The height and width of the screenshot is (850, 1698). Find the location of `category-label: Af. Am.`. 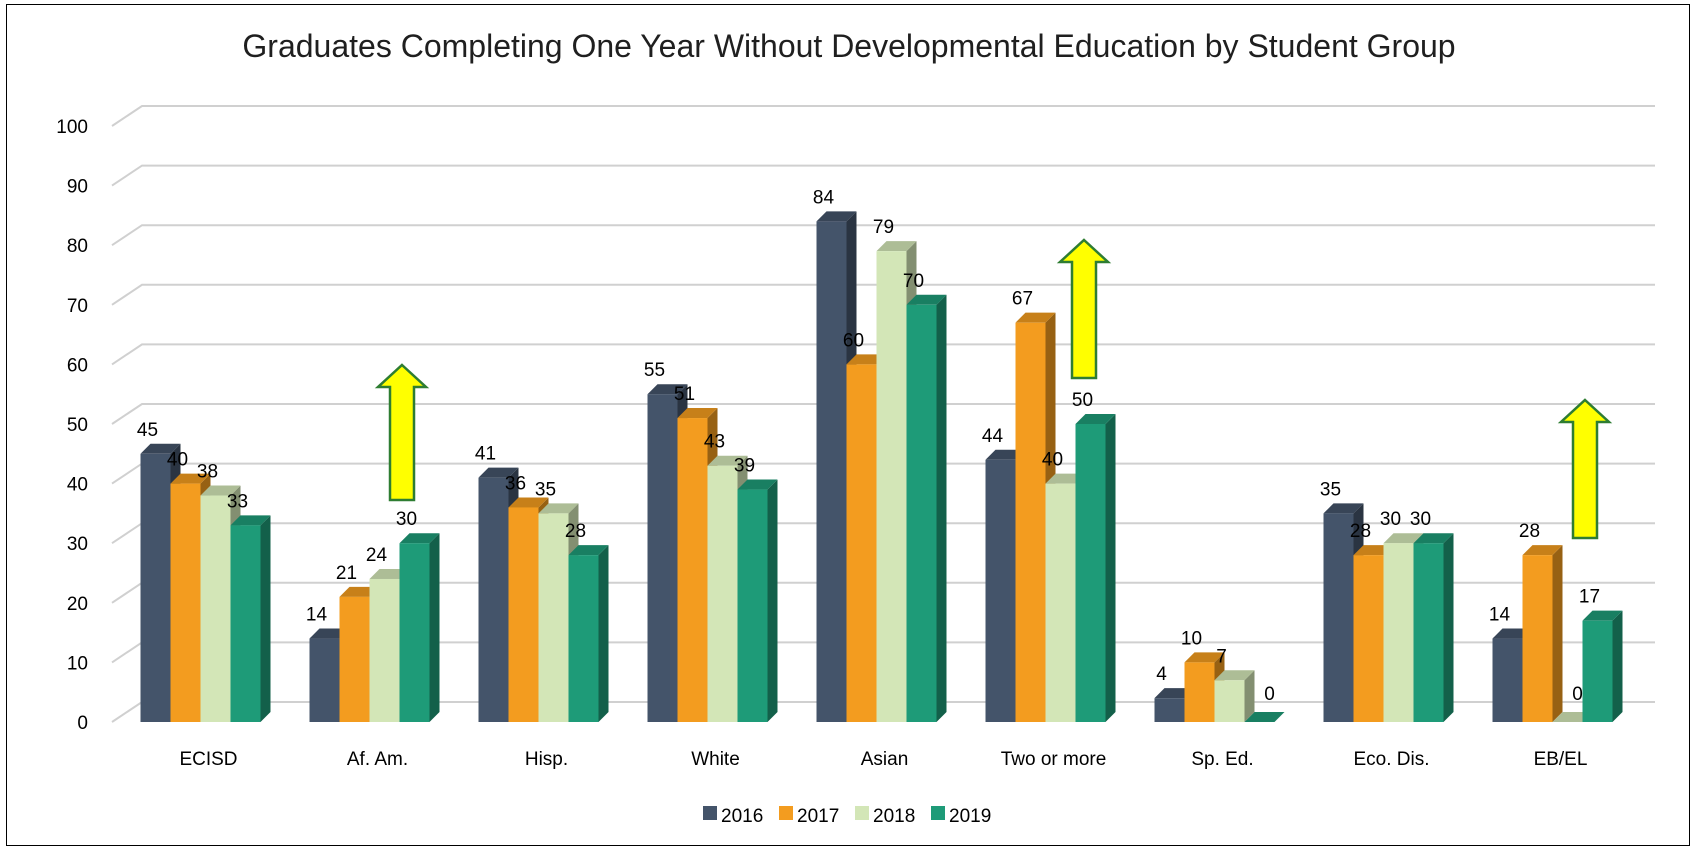

category-label: Af. Am. is located at coordinates (377, 759).